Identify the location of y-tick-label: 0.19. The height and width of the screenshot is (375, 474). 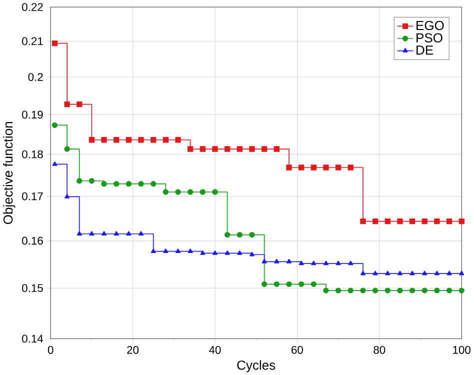
(32, 114).